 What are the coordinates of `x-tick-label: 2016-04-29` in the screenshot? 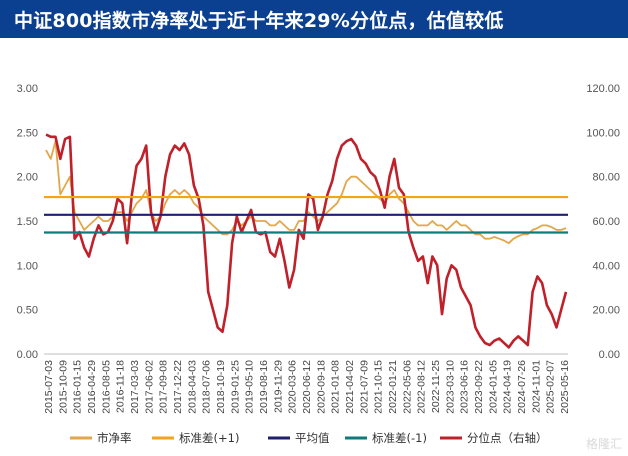 It's located at (92, 387).